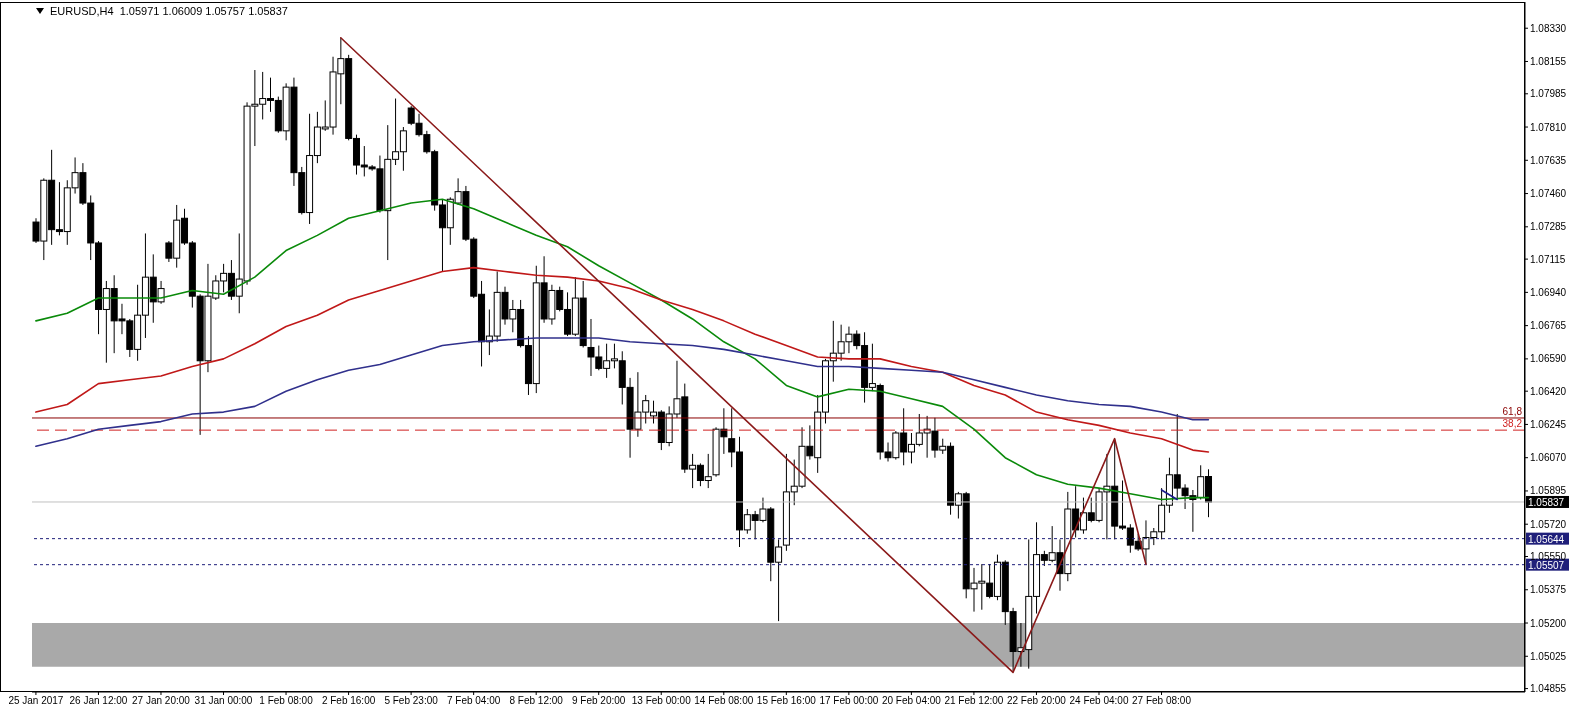 Image resolution: width=1570 pixels, height=712 pixels. I want to click on x-tick-label: 26 Jan 12:00, so click(98, 701).